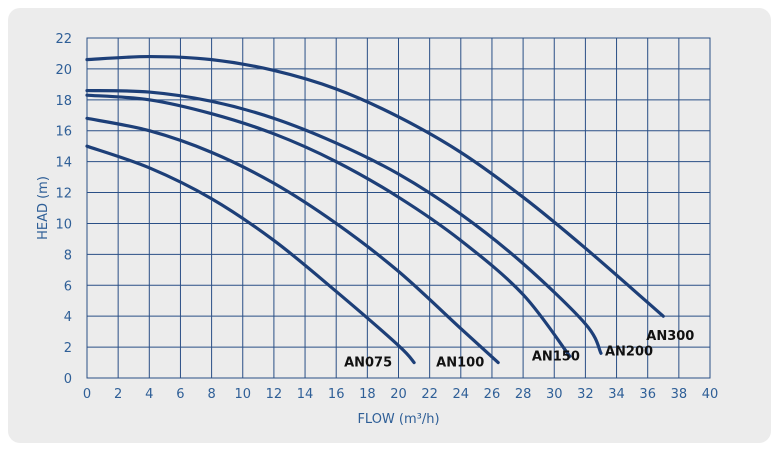  I want to click on x-tick-label: 2, so click(118, 394).